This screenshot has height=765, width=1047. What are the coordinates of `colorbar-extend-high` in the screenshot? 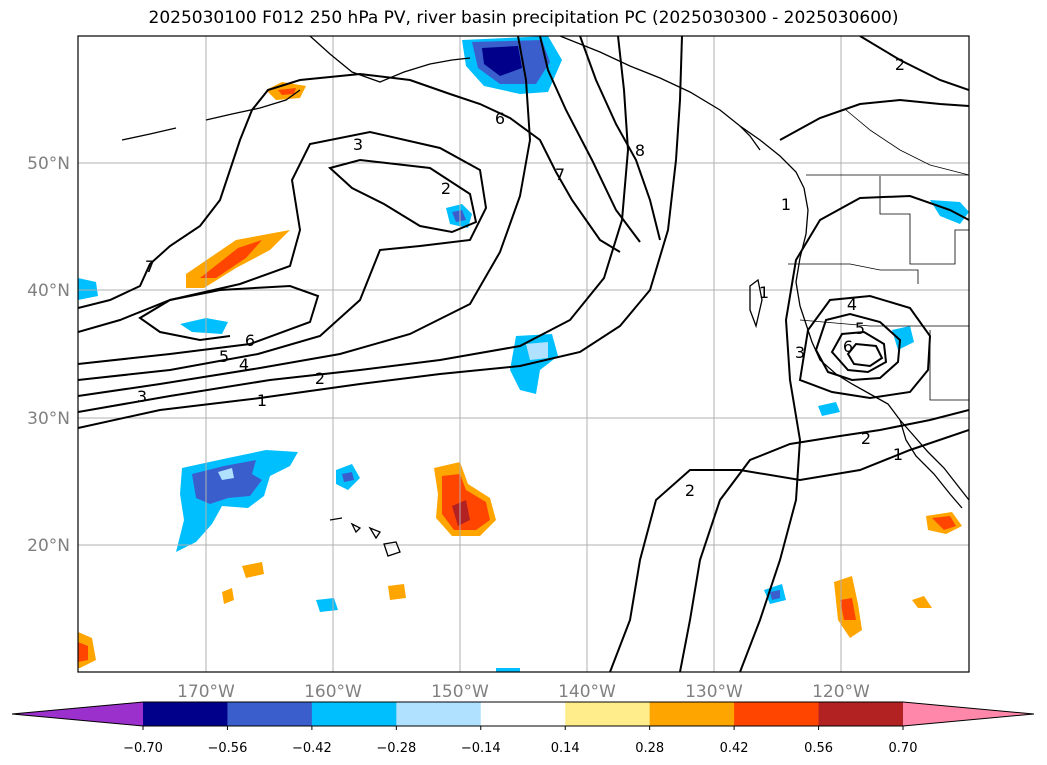 It's located at (968, 714).